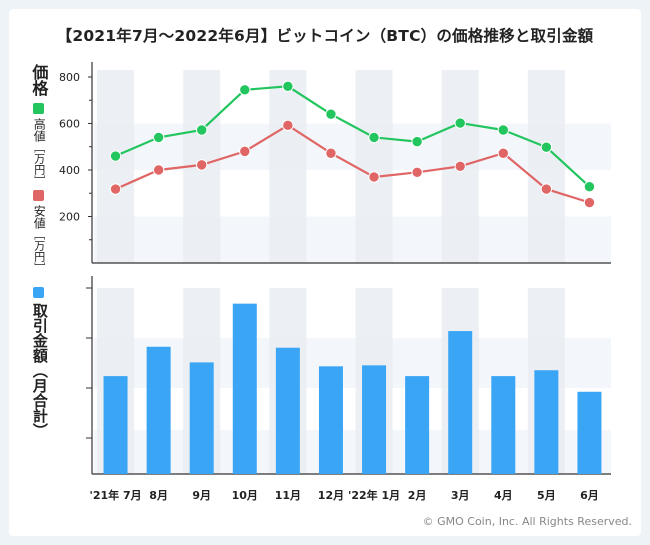 The height and width of the screenshot is (545, 650). What do you see at coordinates (589, 495) in the screenshot?
I see `x-tick-label: 6月` at bounding box center [589, 495].